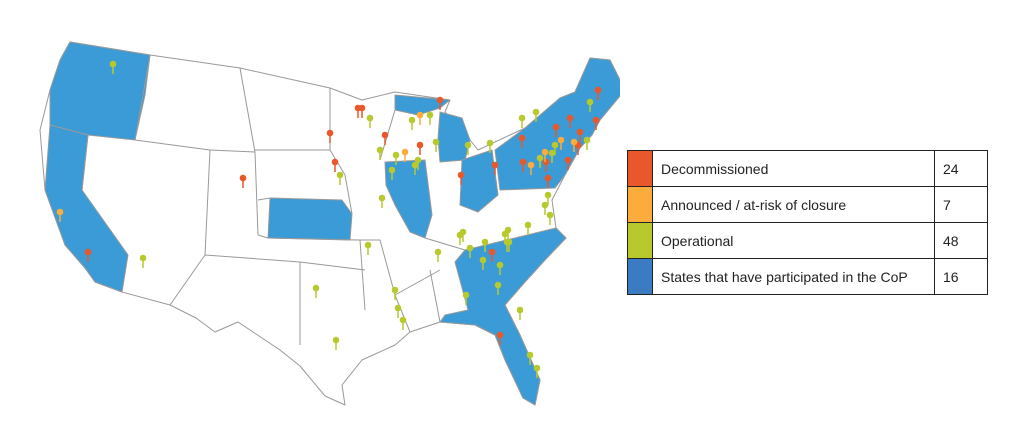 Image resolution: width=1024 pixels, height=447 pixels. I want to click on legend-row: Operational 48, so click(807, 240).